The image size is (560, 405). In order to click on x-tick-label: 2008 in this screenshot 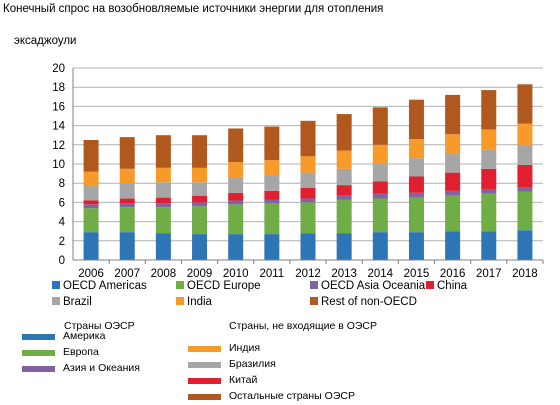, I will do `click(164, 274)`.